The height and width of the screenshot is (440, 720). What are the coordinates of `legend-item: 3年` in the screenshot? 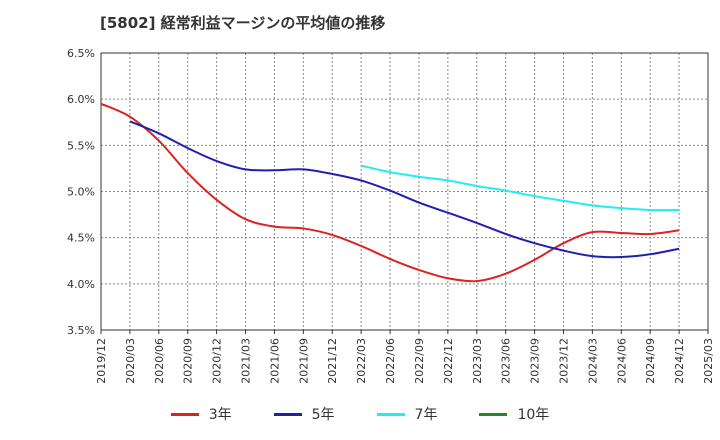 It's located at (201, 414).